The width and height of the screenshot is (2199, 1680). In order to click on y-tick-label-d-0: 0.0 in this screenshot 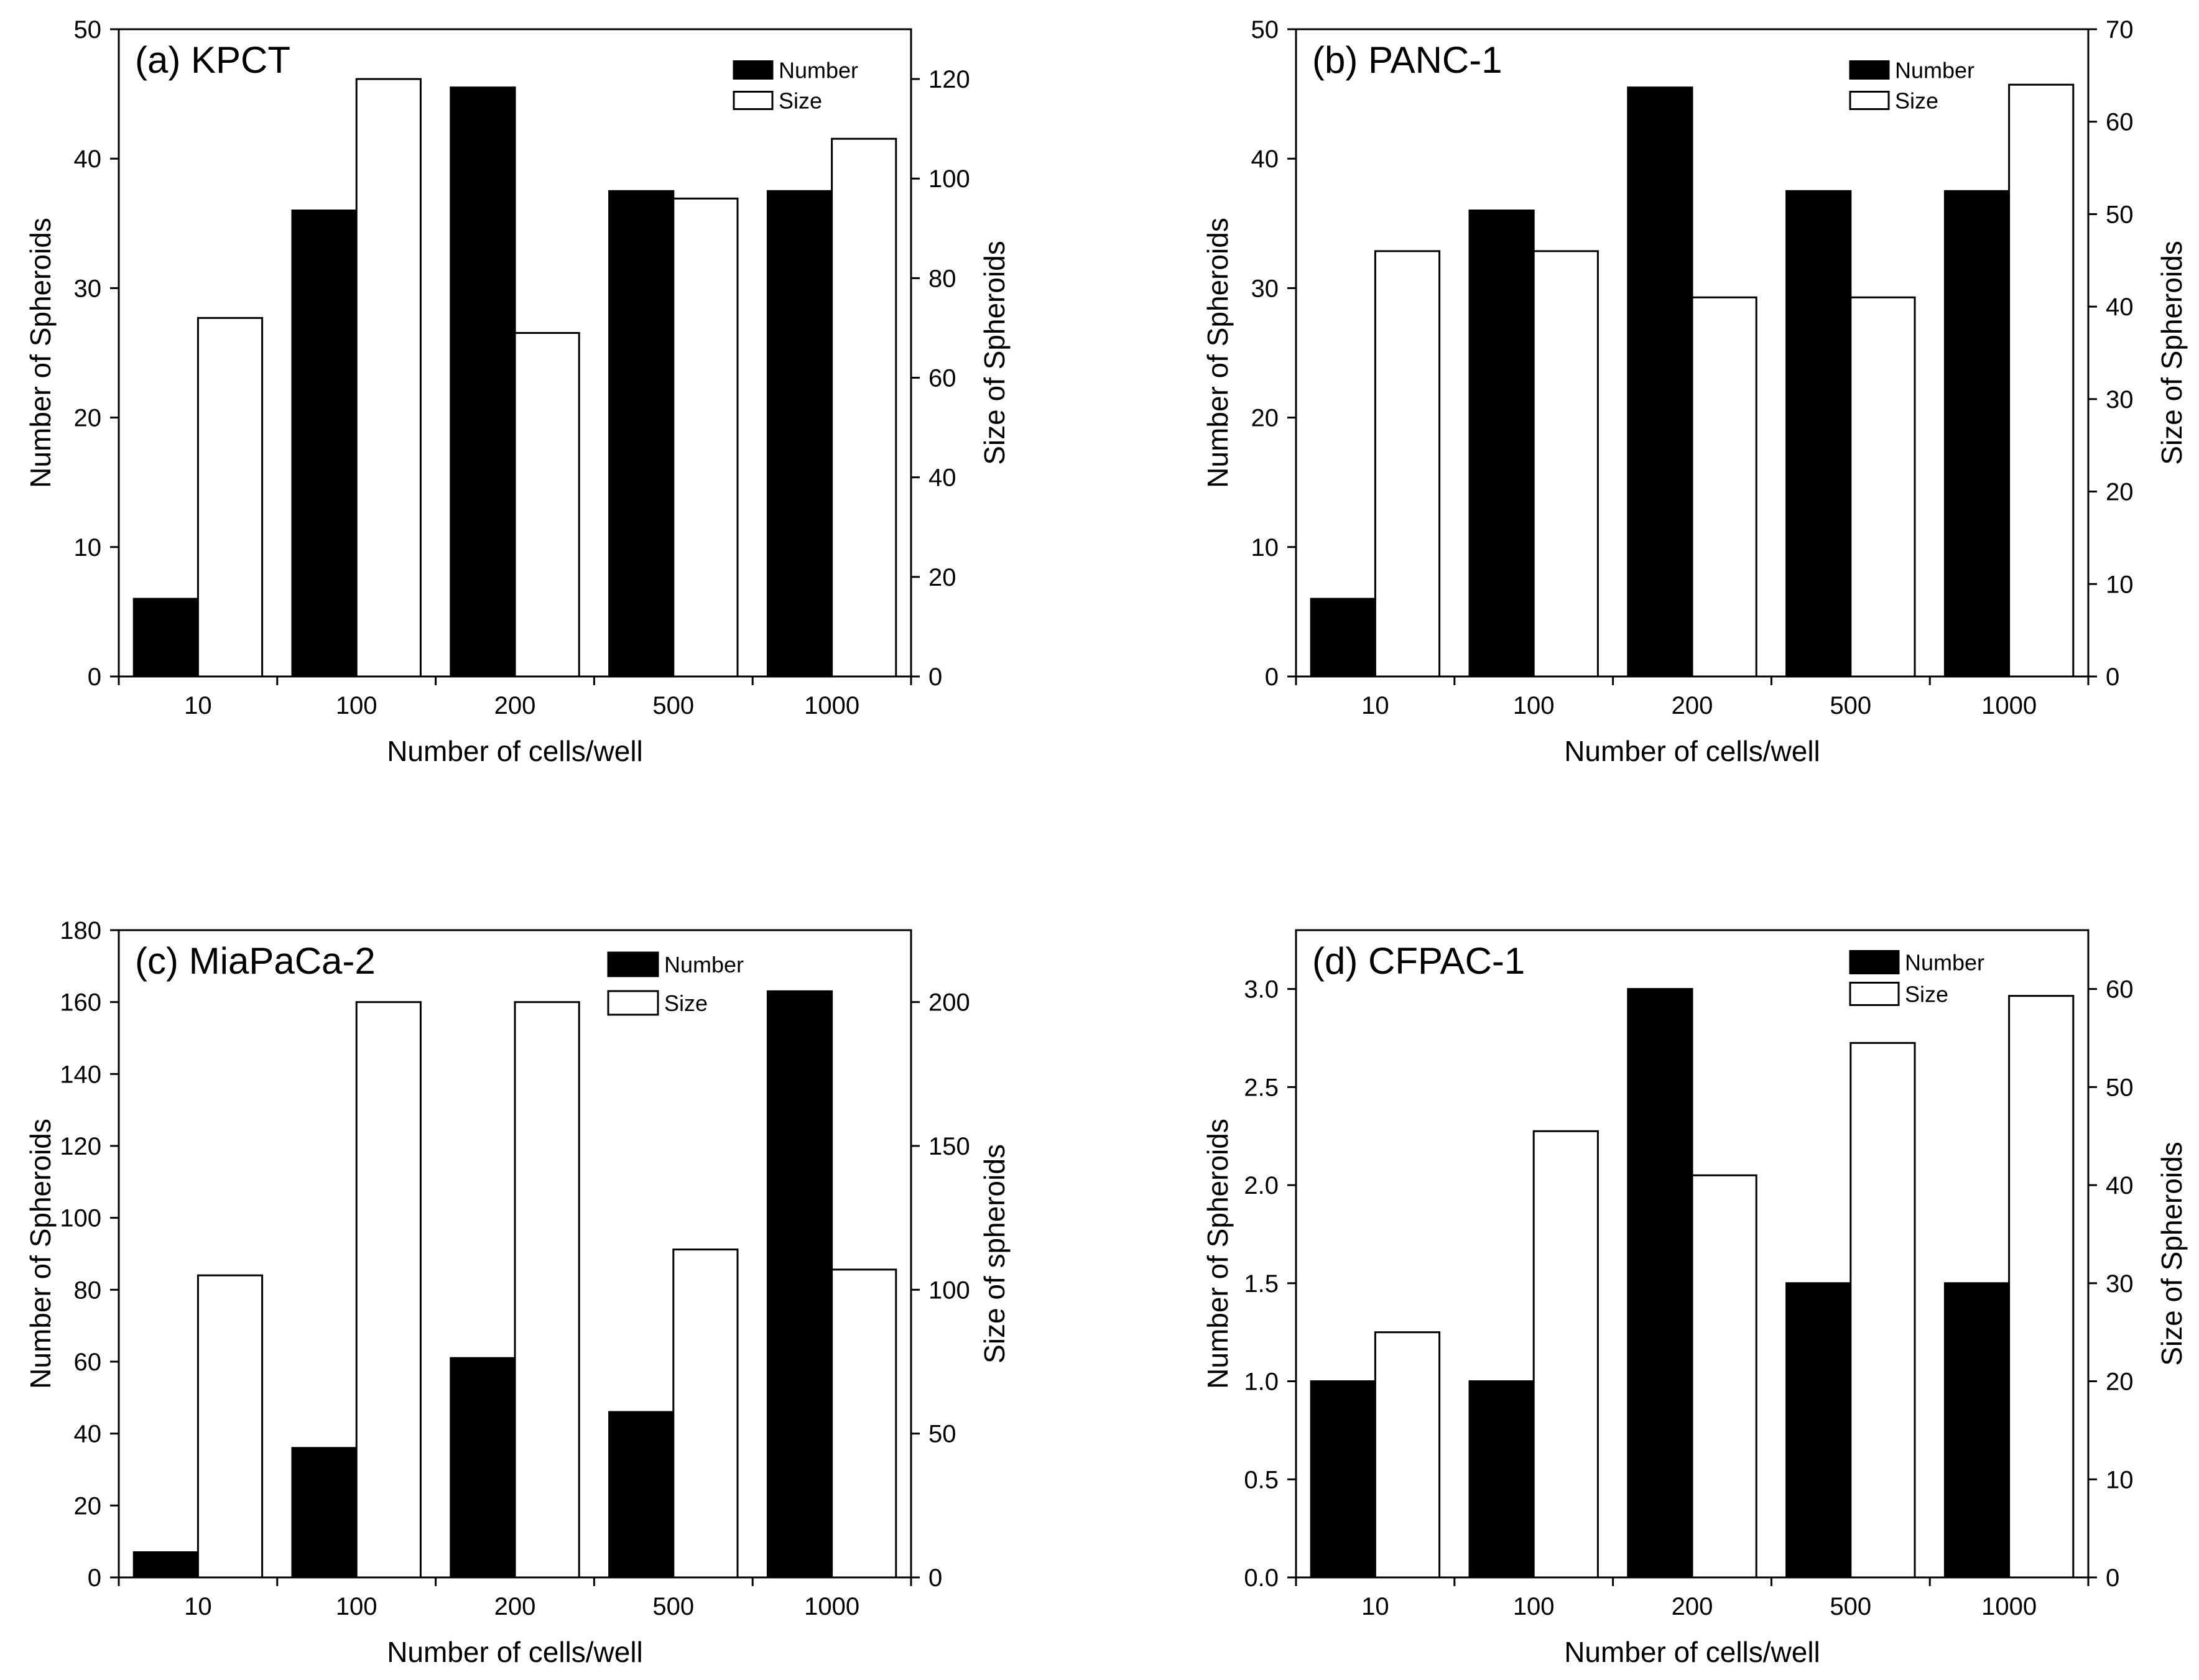, I will do `click(1262, 1578)`.